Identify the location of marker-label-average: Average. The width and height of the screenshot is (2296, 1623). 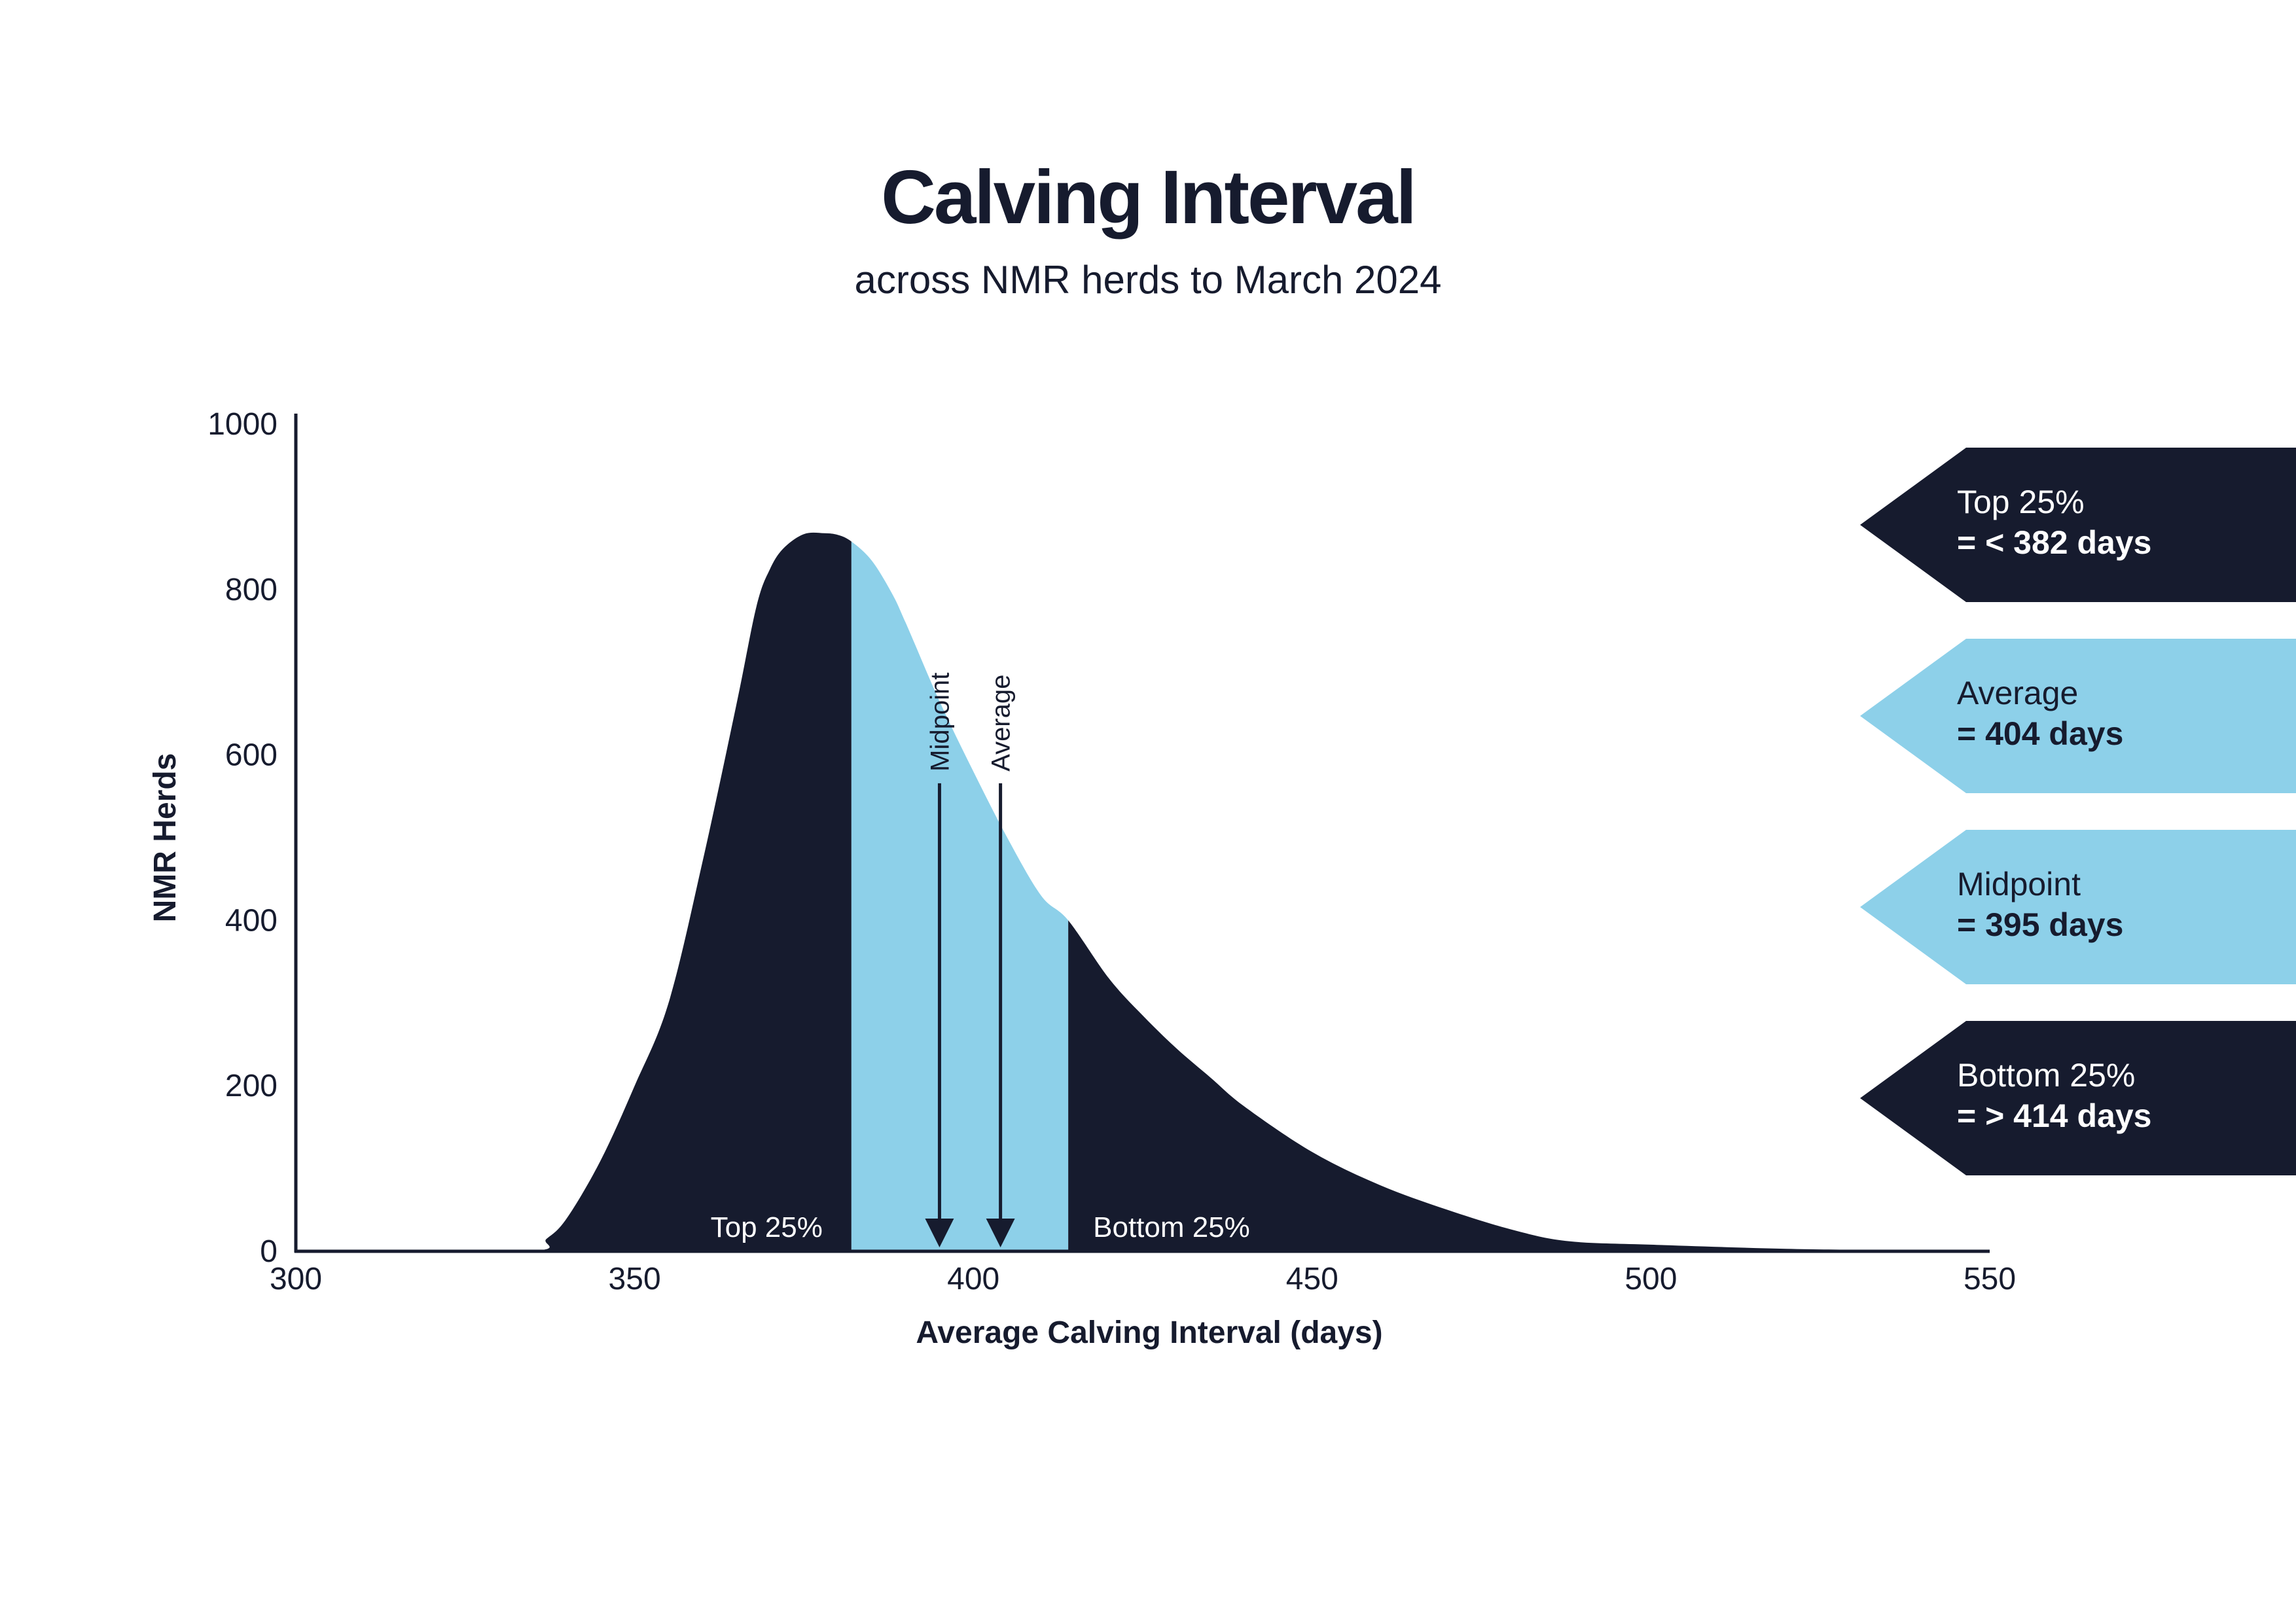
(1001, 723).